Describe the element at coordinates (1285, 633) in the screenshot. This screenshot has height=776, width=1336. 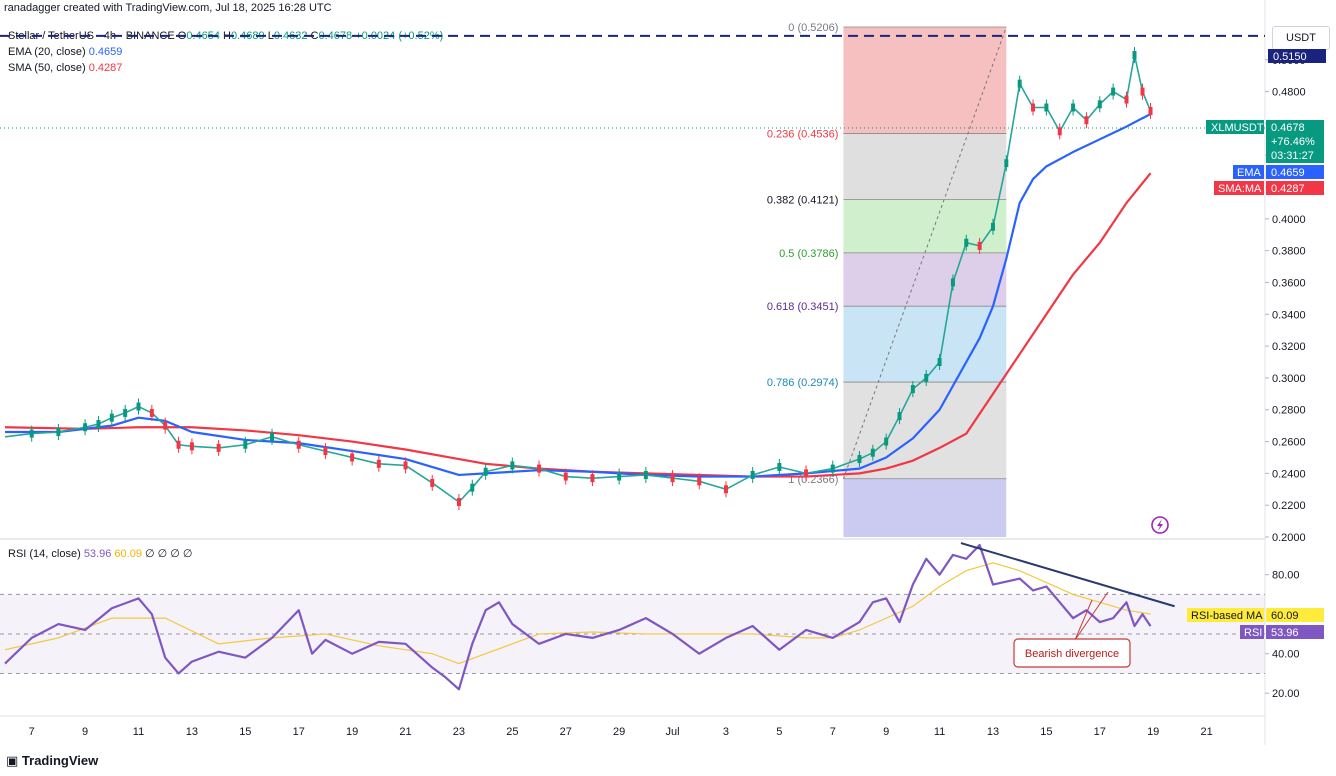
I see `rsi-tag-value: 53.96` at that location.